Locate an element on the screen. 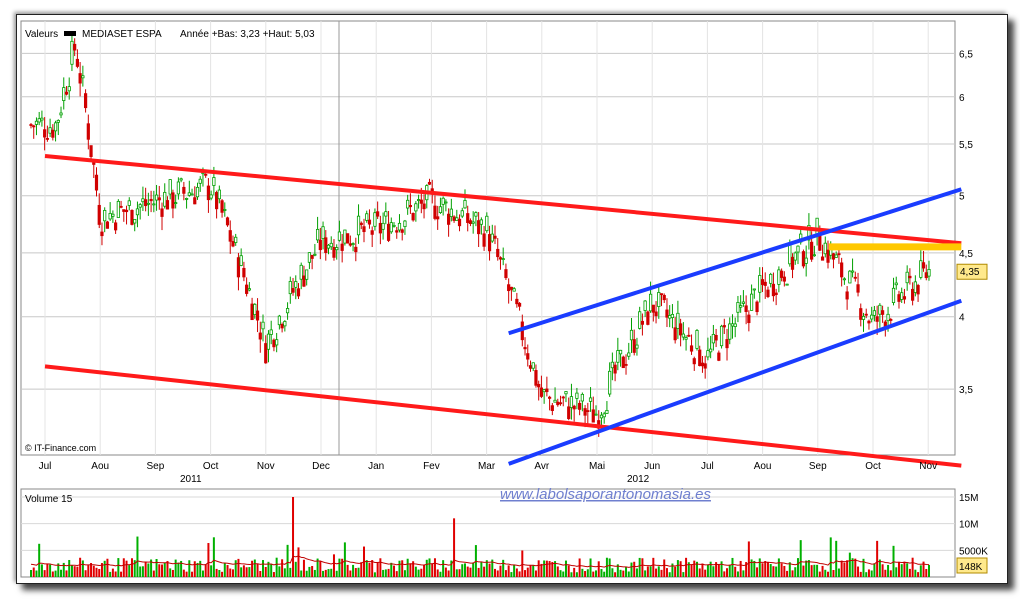 The width and height of the screenshot is (1020, 600). trend-line is located at coordinates (735, 382).